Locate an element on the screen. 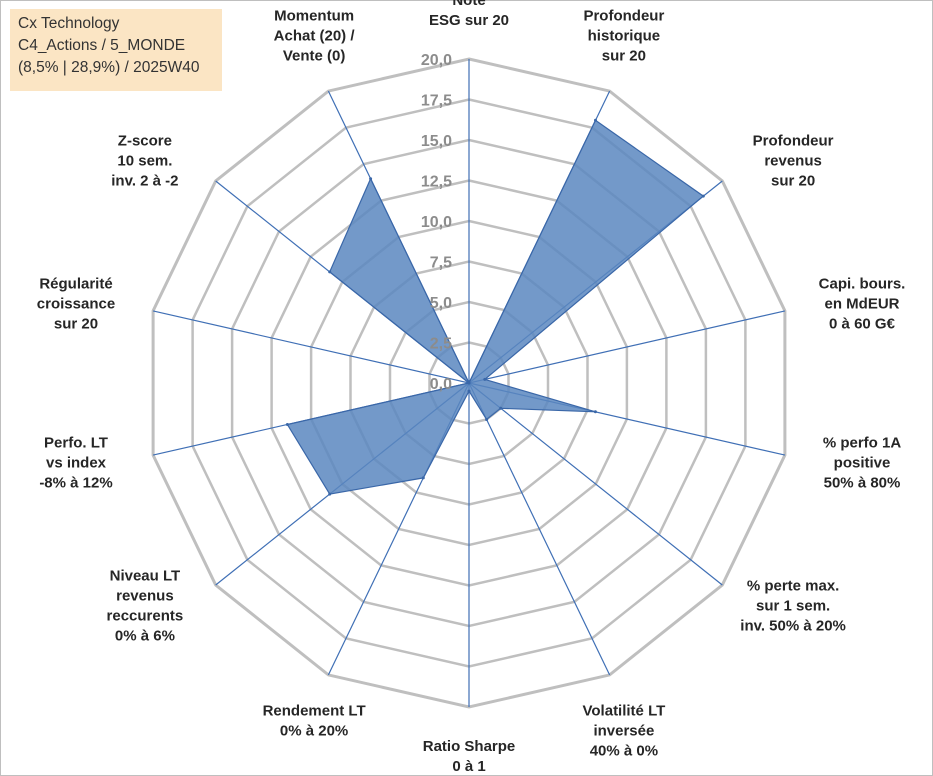 Image resolution: width=933 pixels, height=776 pixels. tick-label: 7,5 is located at coordinates (441, 263).